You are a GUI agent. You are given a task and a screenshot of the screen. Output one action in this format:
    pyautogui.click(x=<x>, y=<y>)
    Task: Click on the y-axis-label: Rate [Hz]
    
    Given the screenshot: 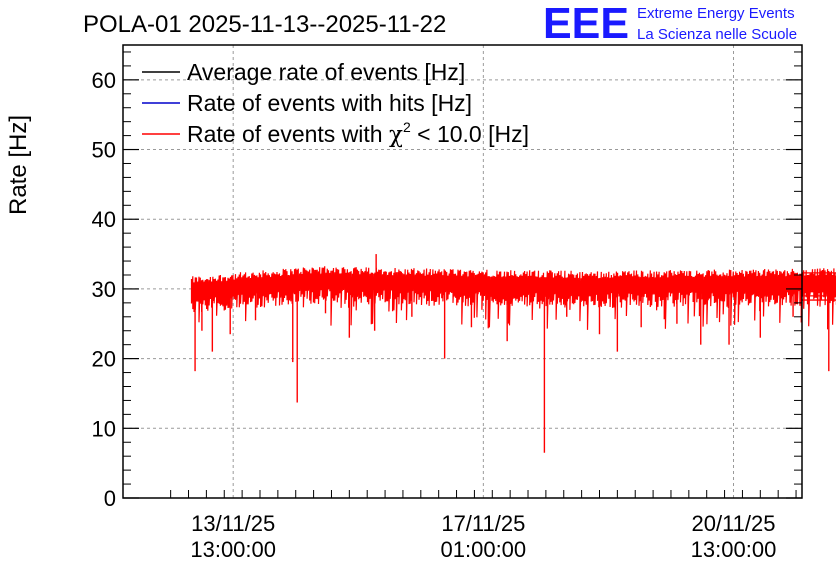 What is the action you would take?
    pyautogui.click(x=18, y=165)
    